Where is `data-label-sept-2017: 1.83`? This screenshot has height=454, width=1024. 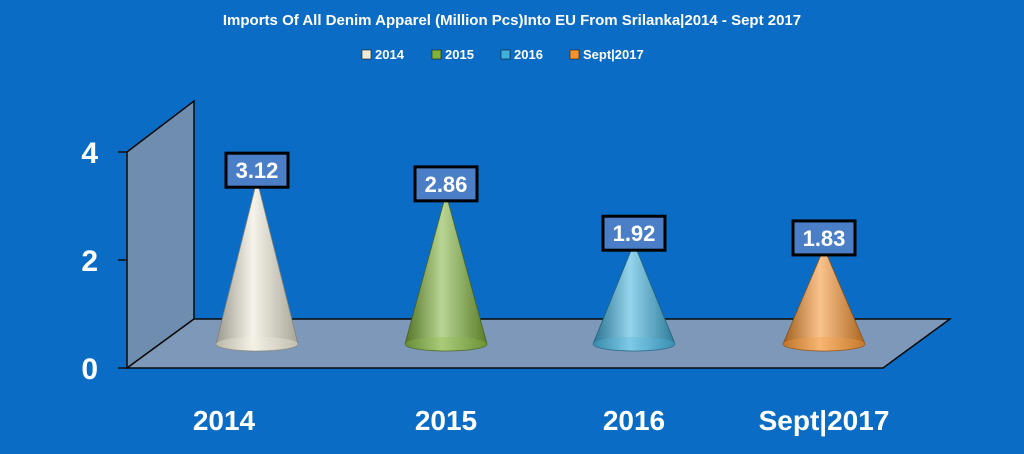 data-label-sept-2017: 1.83 is located at coordinates (824, 238).